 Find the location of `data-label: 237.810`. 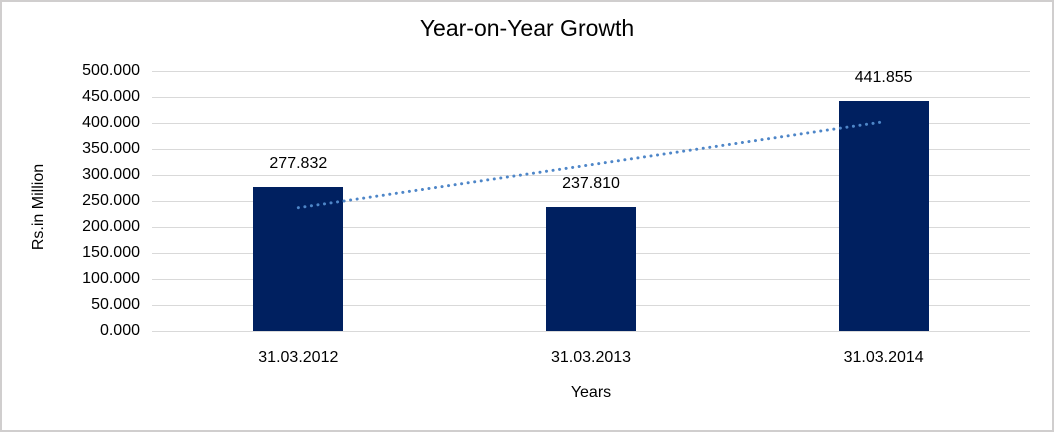

data-label: 237.810 is located at coordinates (591, 184).